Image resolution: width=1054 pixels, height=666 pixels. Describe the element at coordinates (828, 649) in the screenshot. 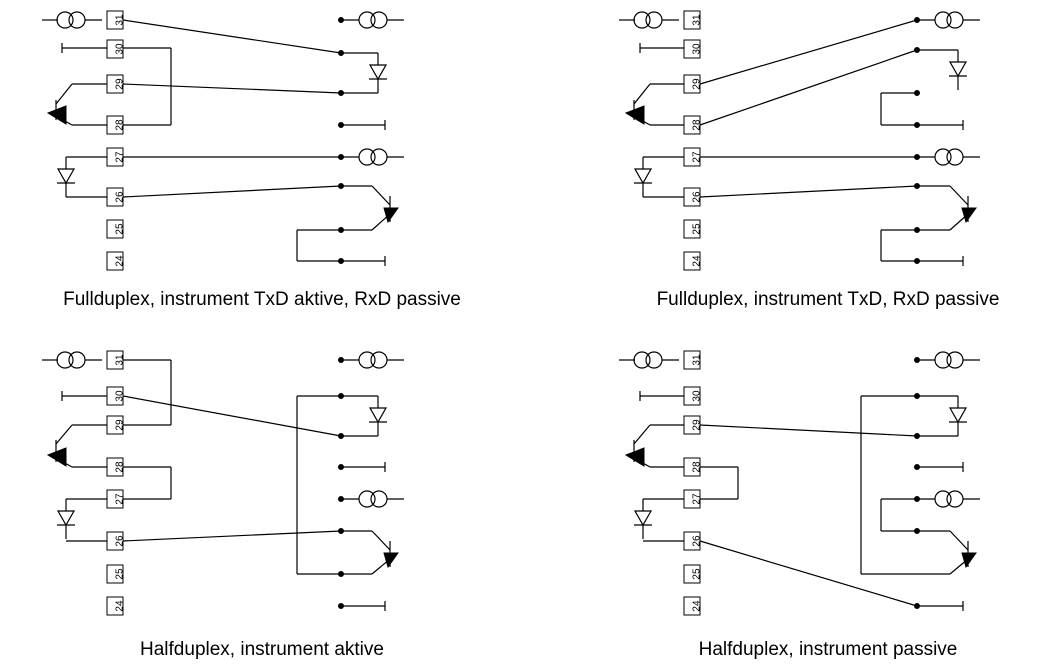

I see `caption: Halfduplex, instrument passive` at that location.